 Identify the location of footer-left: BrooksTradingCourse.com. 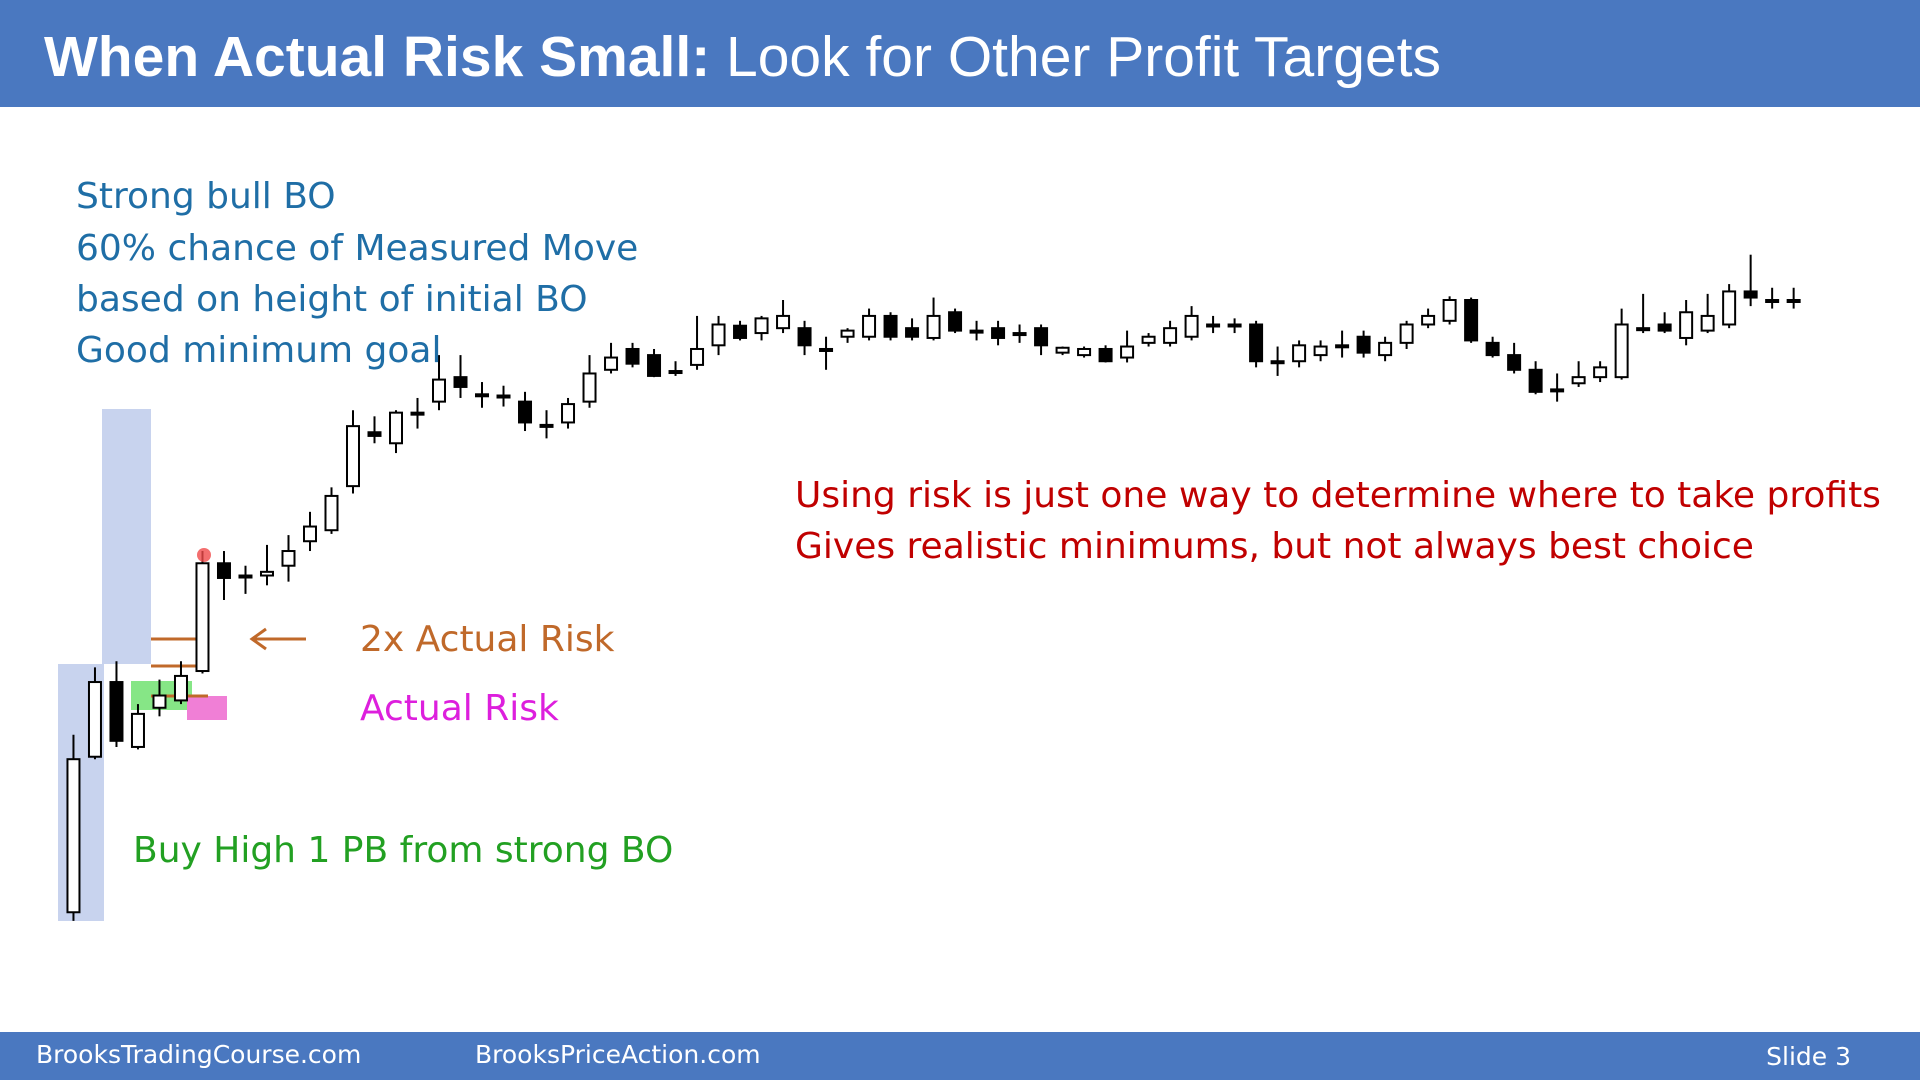
(198, 1054).